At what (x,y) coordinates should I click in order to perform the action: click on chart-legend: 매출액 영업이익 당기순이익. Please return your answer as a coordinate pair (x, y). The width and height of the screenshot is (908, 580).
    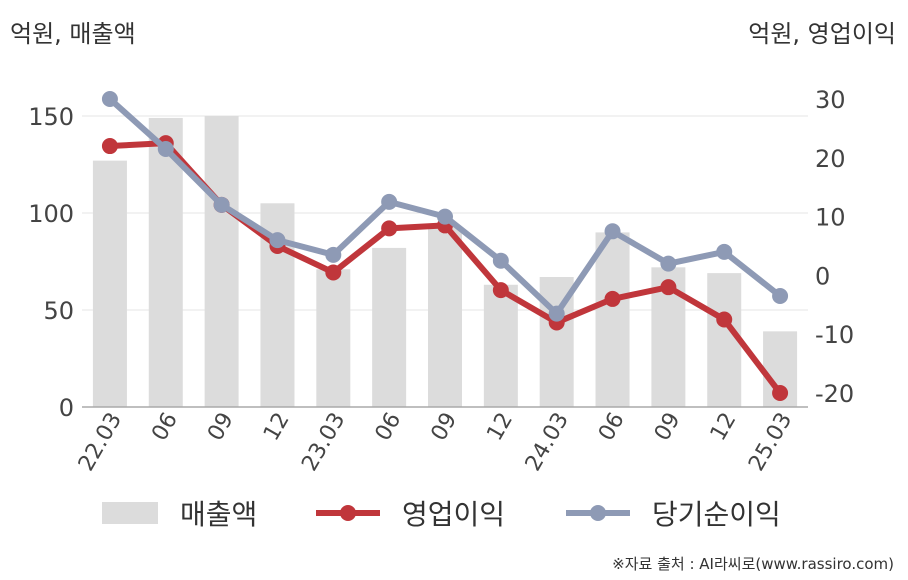
    Looking at the image, I should click on (454, 513).